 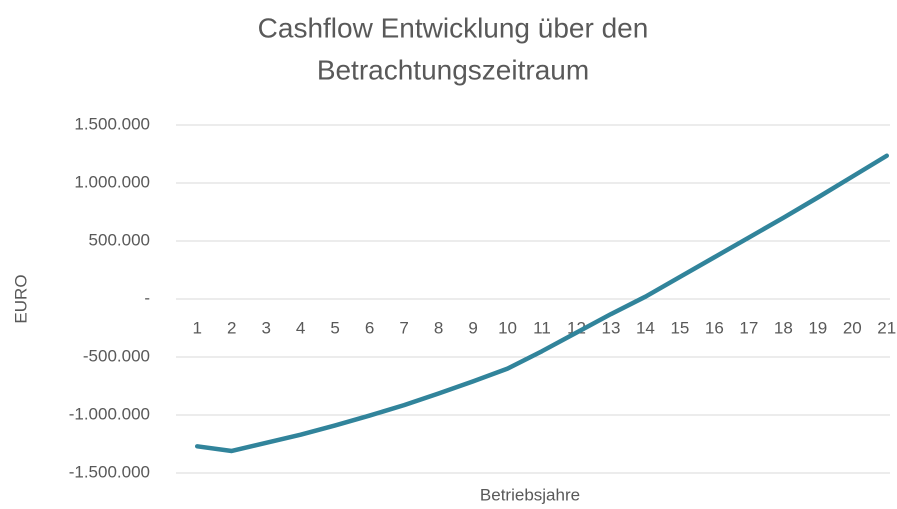 What do you see at coordinates (231, 327) in the screenshot?
I see `x-tick-label: 2` at bounding box center [231, 327].